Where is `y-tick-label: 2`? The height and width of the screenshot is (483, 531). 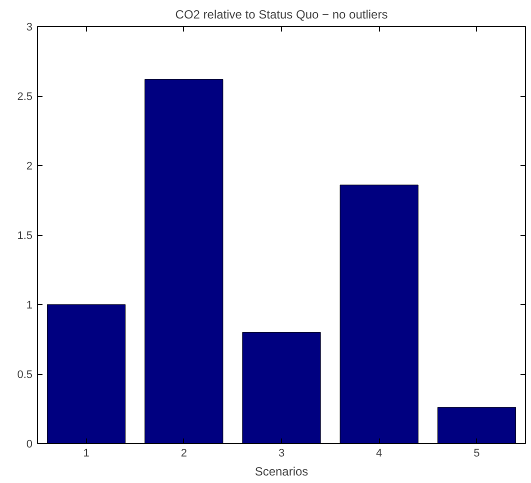
y-tick-label: 2 is located at coordinates (29, 166).